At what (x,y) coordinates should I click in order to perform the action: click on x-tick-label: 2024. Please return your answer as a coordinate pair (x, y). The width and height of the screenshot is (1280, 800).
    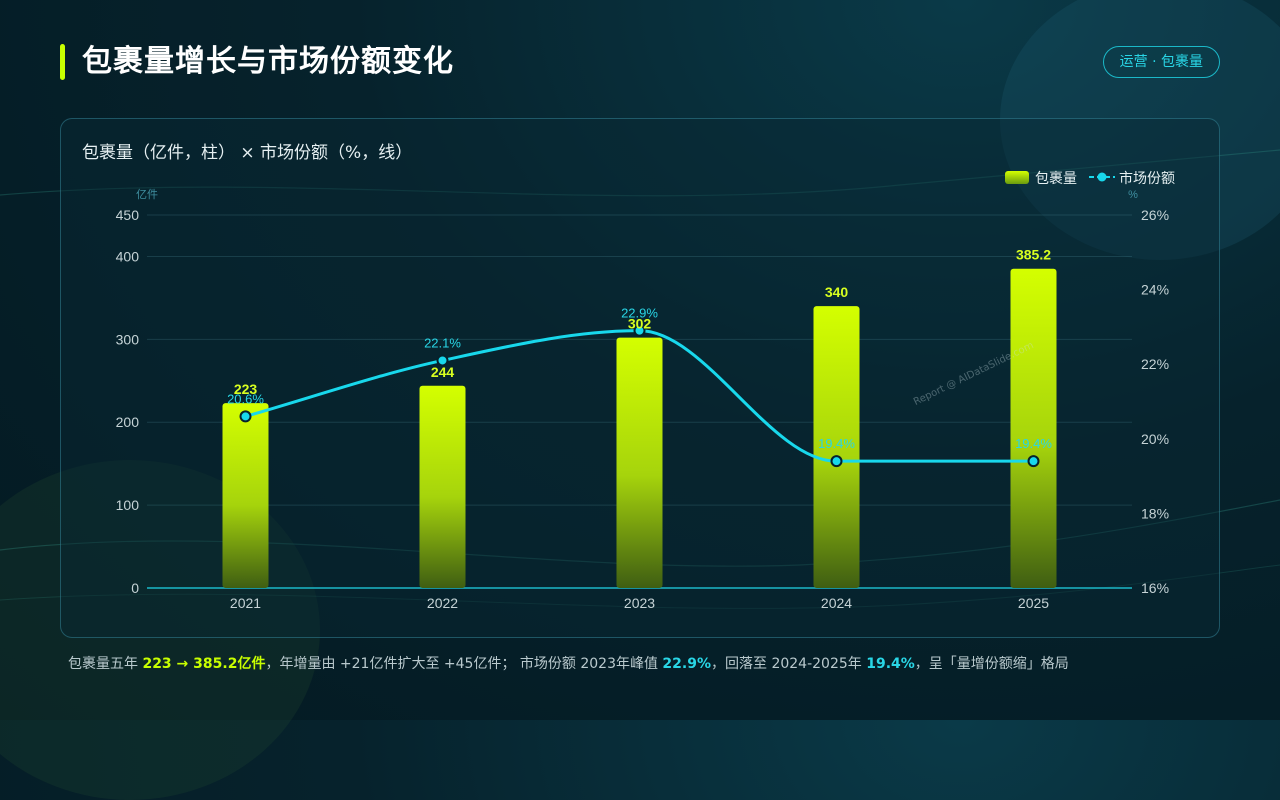
    Looking at the image, I should click on (836, 603).